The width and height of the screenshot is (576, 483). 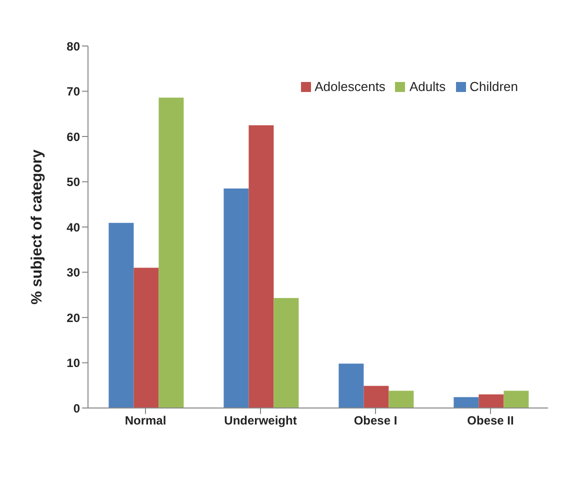 What do you see at coordinates (494, 86) in the screenshot?
I see `legend-label: Children` at bounding box center [494, 86].